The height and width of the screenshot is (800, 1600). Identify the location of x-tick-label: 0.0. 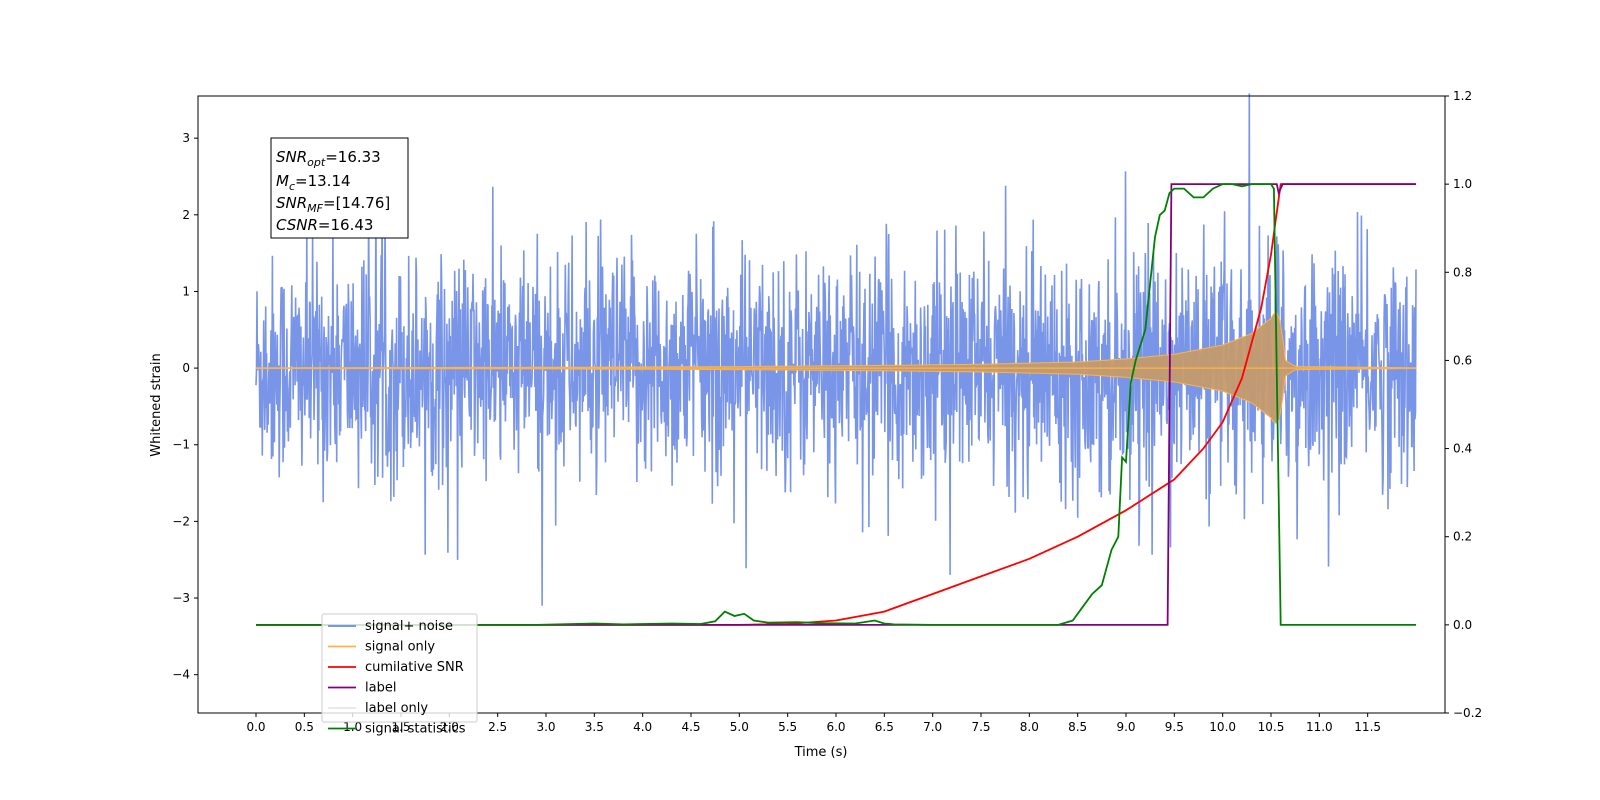
(255, 727).